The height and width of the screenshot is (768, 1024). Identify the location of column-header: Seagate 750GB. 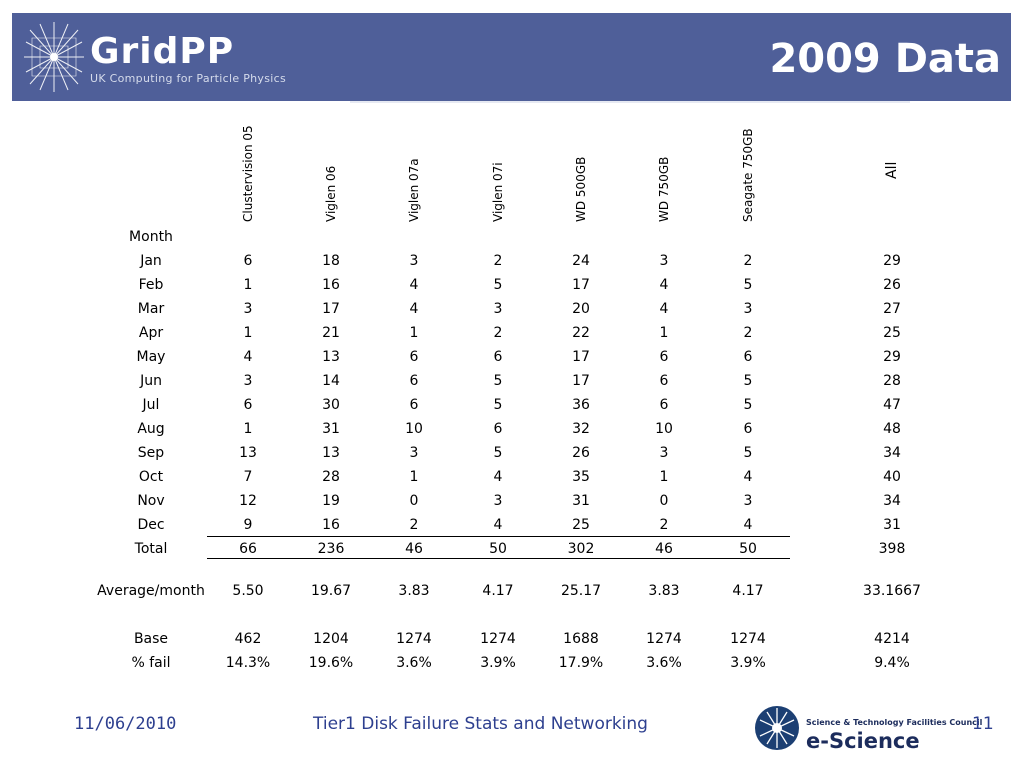
(748, 182).